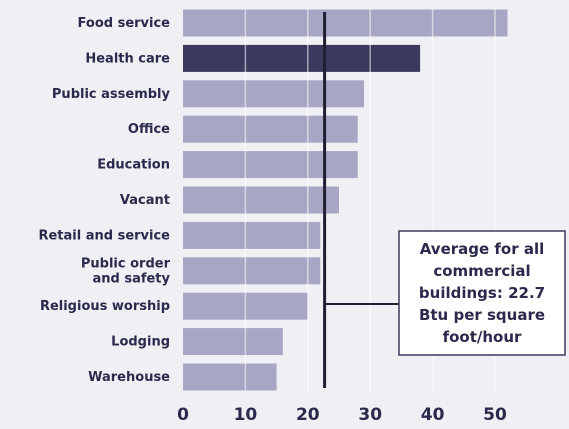 This screenshot has height=429, width=569. What do you see at coordinates (230, 377) in the screenshot?
I see `bar-warehouse` at bounding box center [230, 377].